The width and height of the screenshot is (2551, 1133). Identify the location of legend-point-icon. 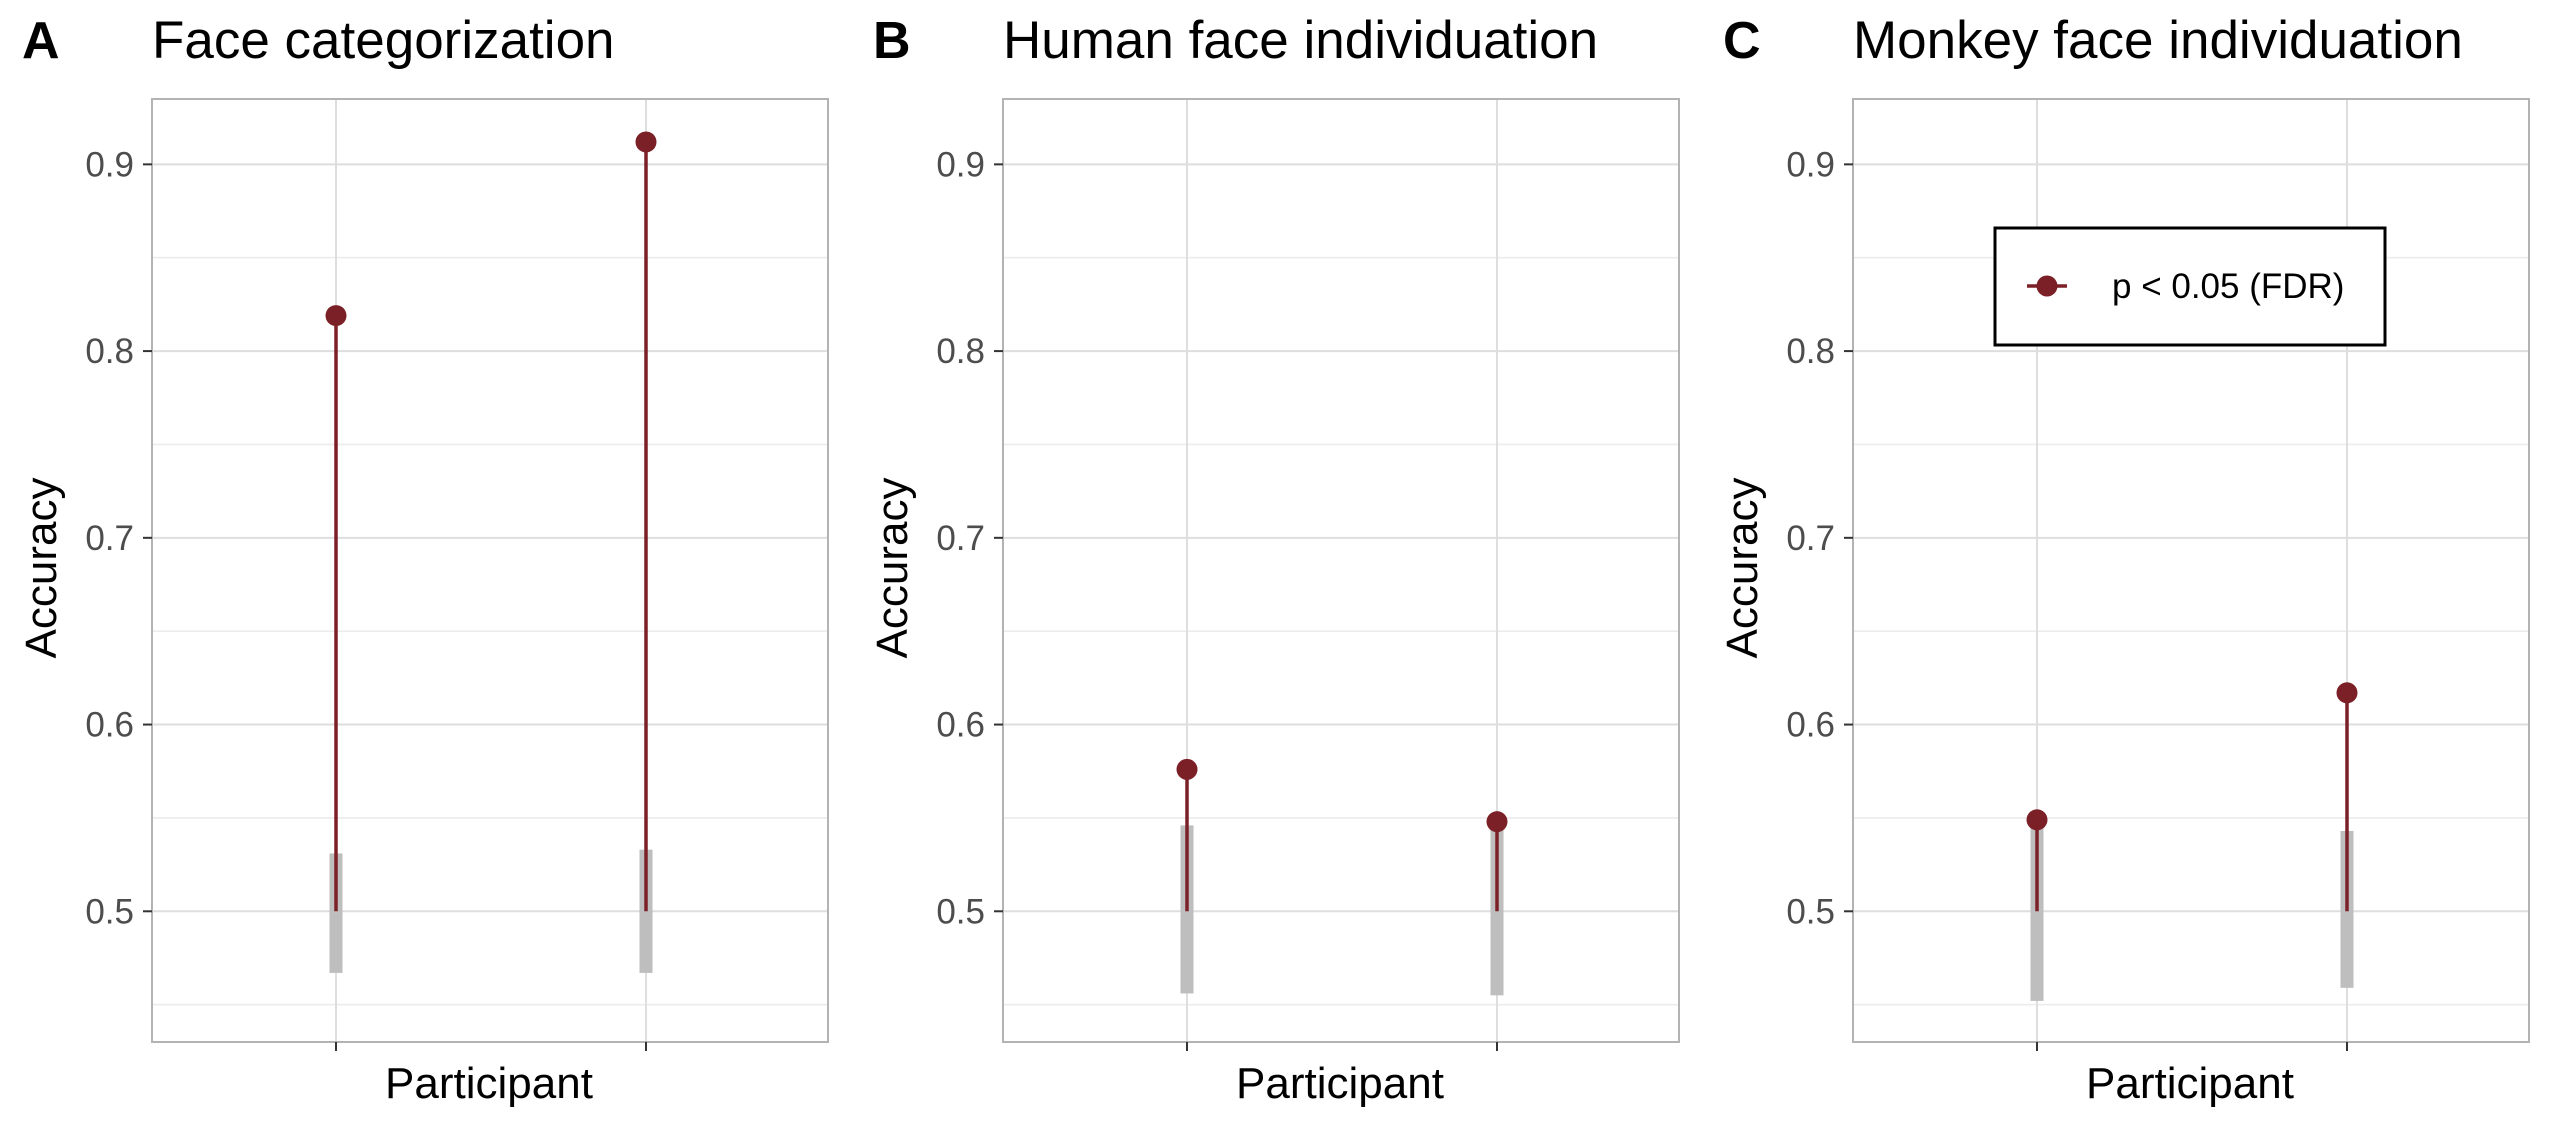
(2047, 286).